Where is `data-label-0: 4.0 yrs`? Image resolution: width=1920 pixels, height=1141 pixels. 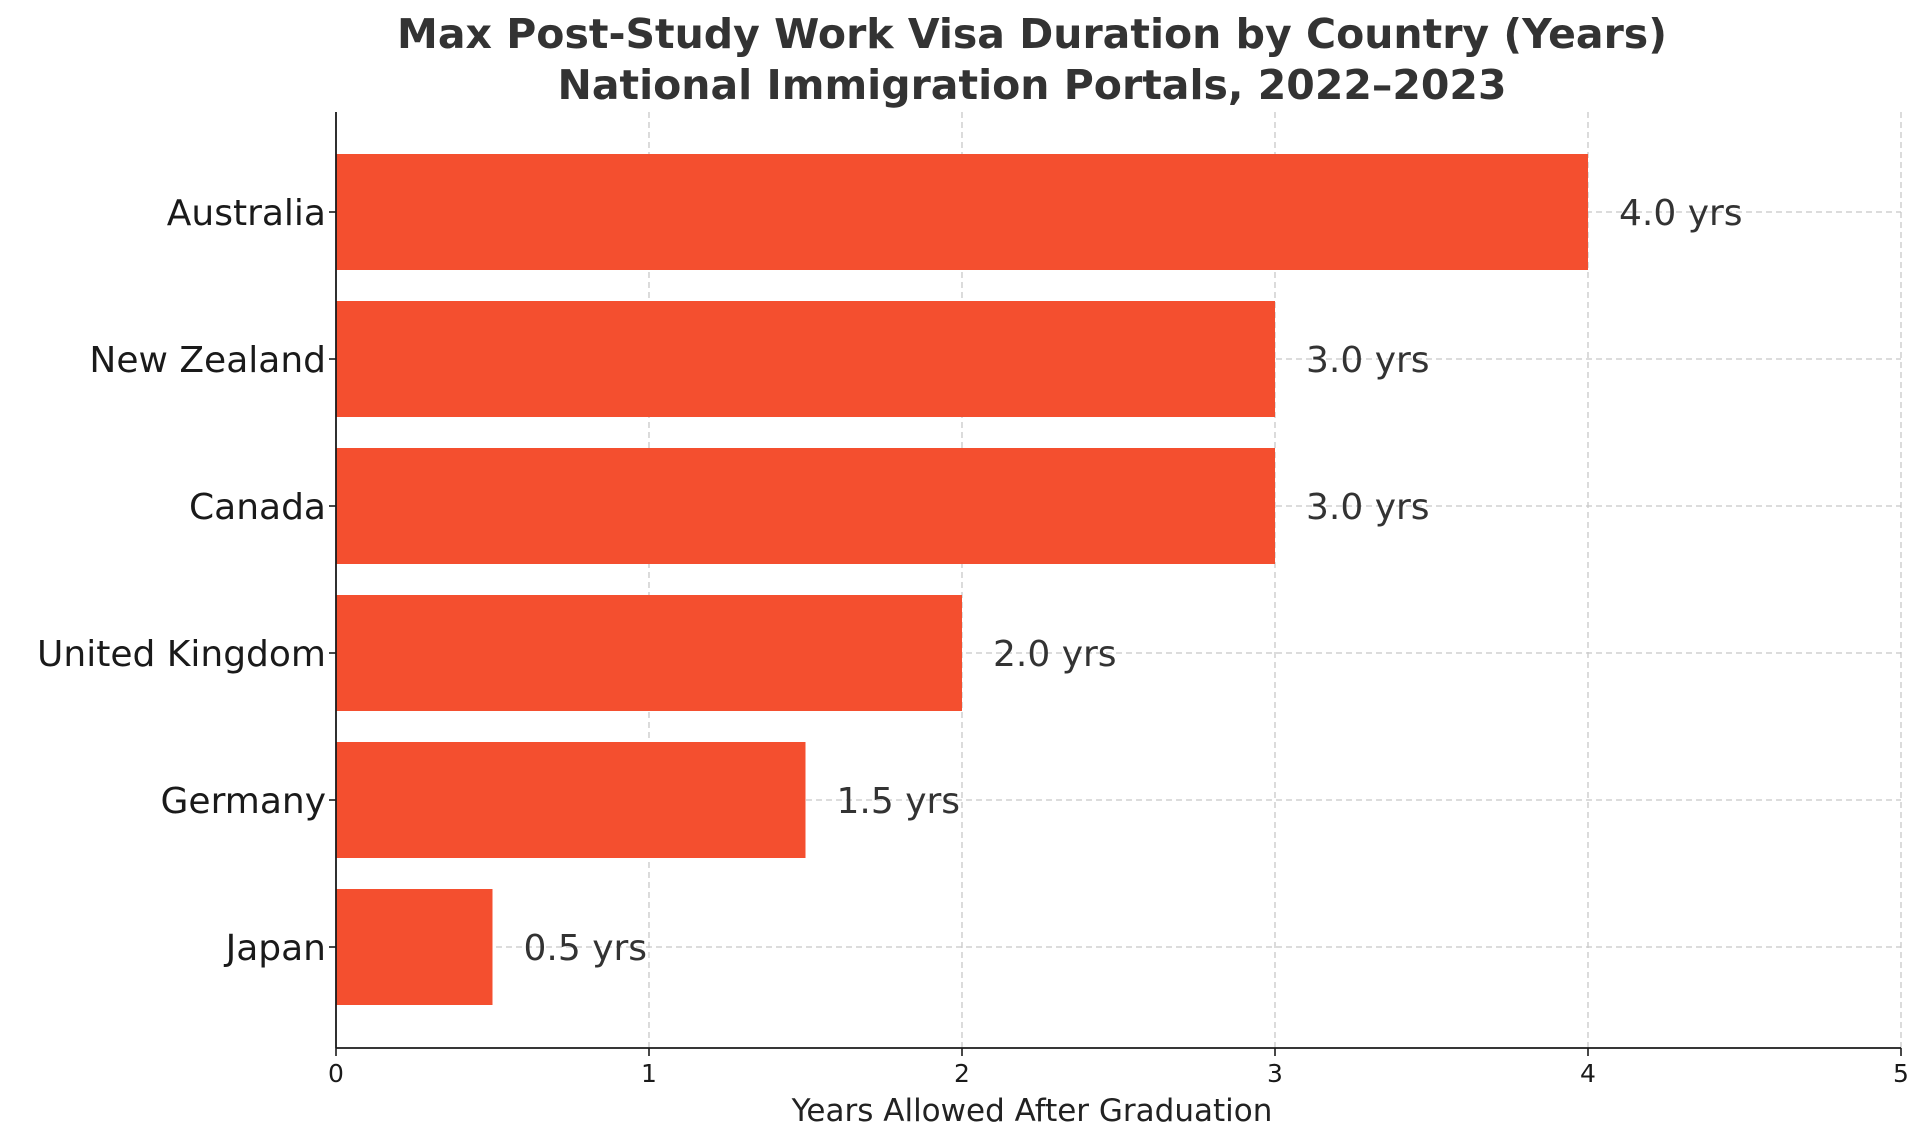
data-label-0: 4.0 yrs is located at coordinates (1681, 213).